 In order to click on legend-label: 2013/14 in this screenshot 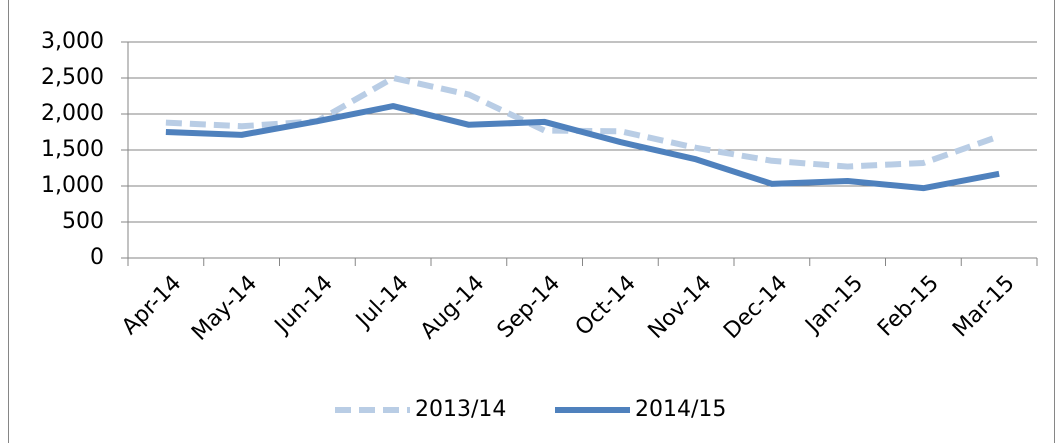, I will do `click(460, 409)`.